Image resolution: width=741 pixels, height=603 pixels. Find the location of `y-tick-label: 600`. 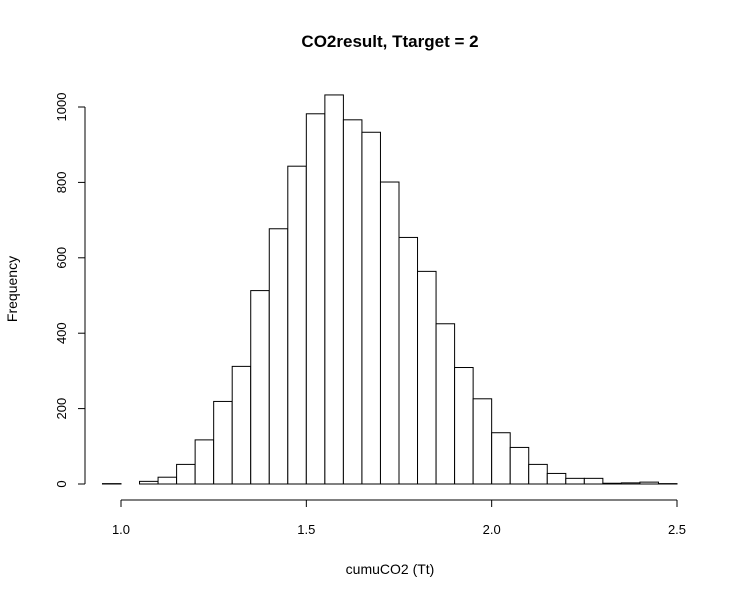

y-tick-label: 600 is located at coordinates (61, 258).